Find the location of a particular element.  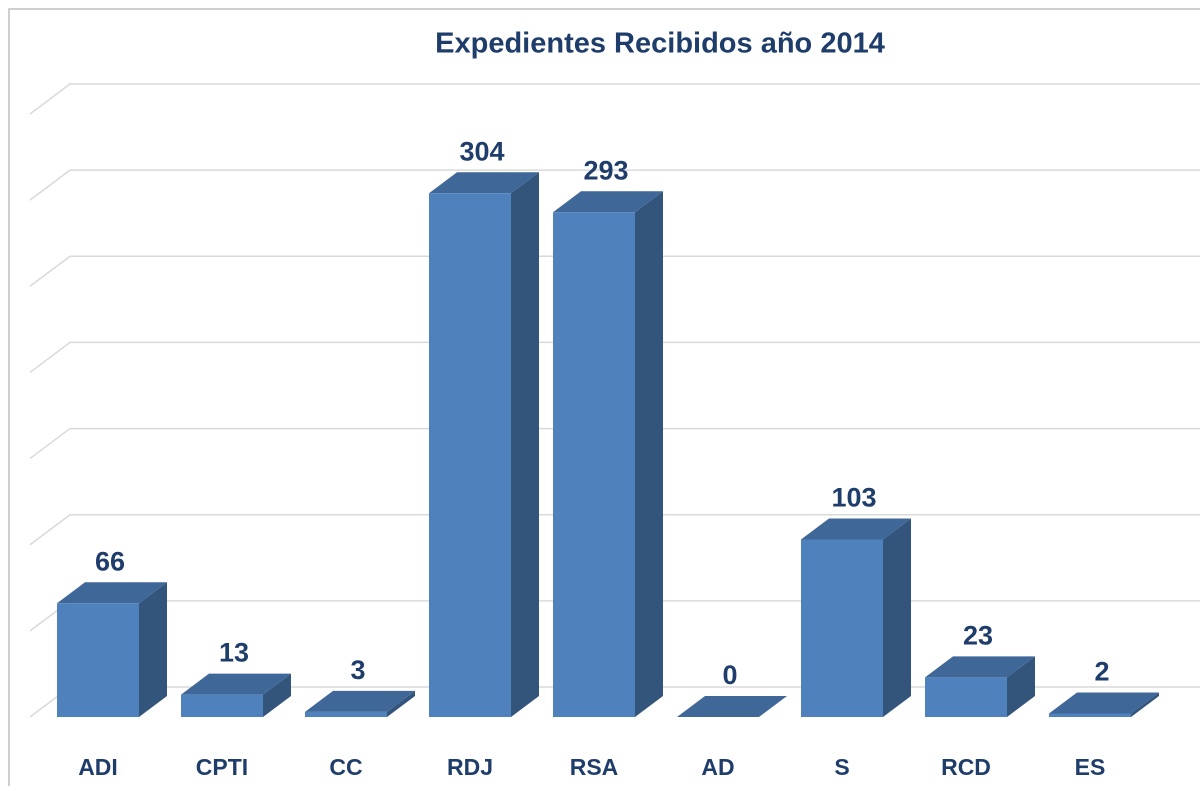

value-label: 13 is located at coordinates (234, 653).